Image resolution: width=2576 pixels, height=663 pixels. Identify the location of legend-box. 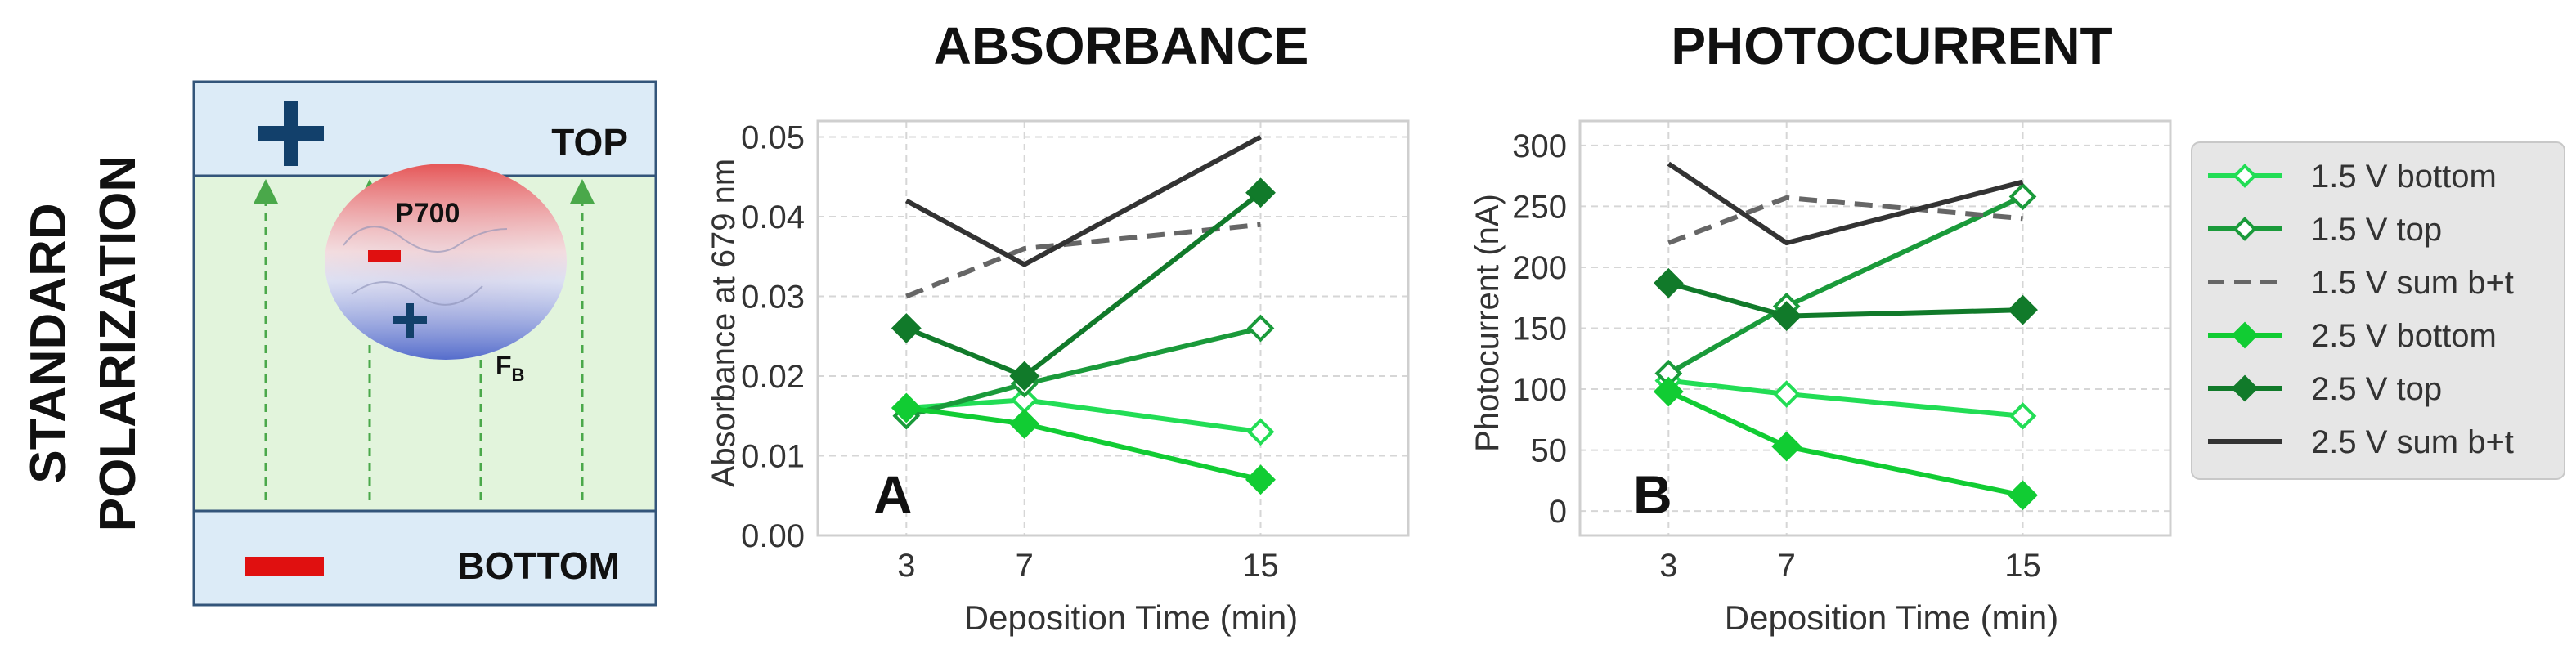
(2378, 310).